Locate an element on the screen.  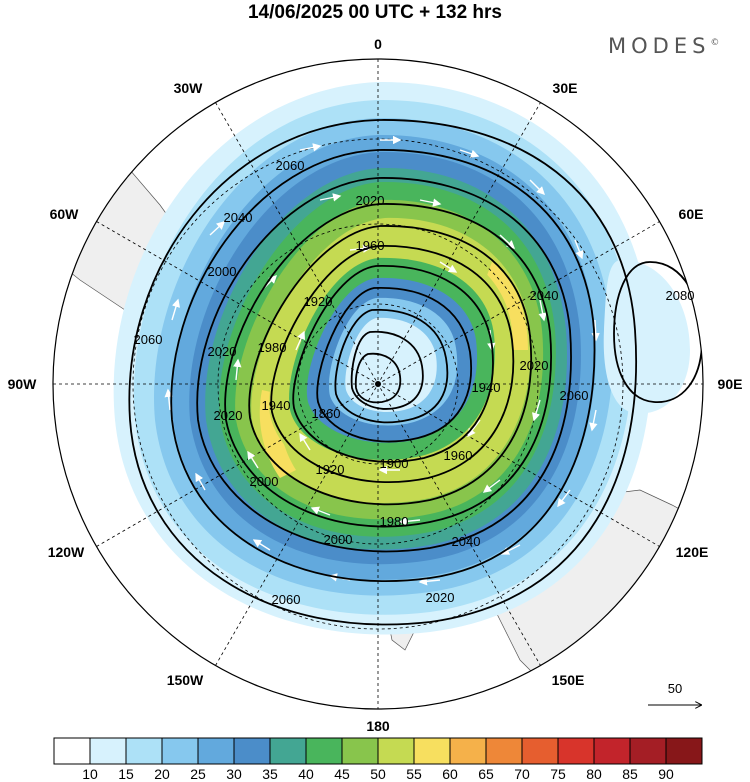
colorbar-label: 90 is located at coordinates (666, 774).